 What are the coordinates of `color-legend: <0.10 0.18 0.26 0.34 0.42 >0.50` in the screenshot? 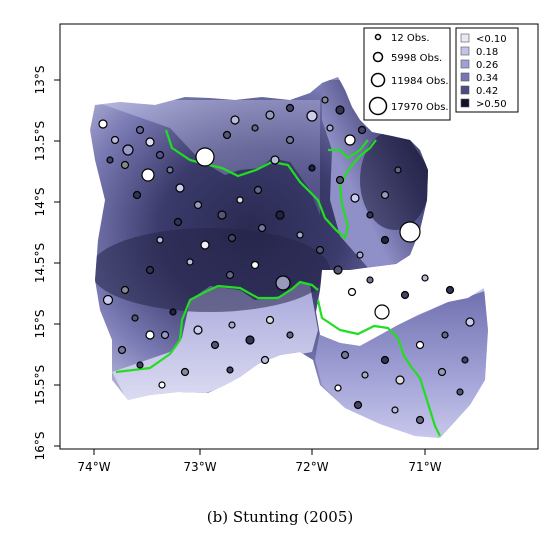 It's located at (487, 70).